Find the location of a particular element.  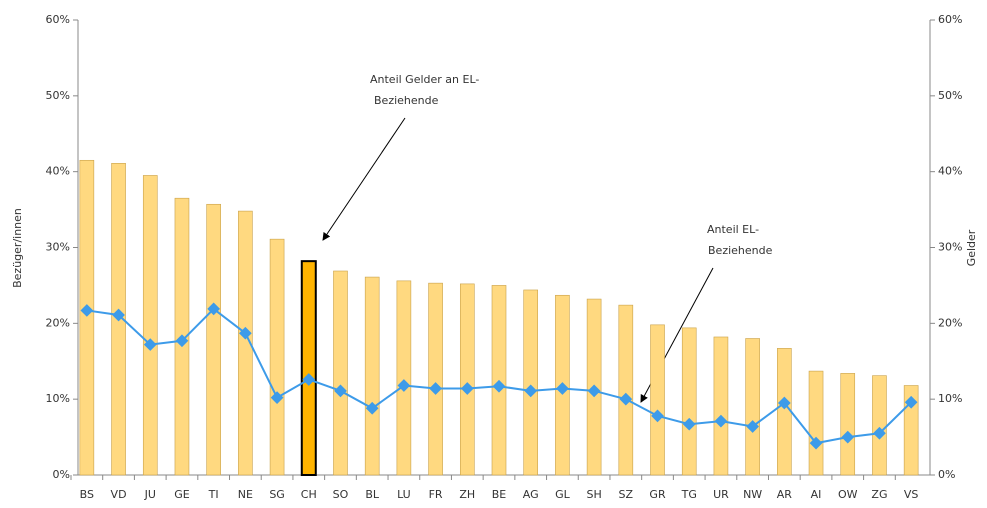

y2-tick-label: 60% is located at coordinates (950, 19).